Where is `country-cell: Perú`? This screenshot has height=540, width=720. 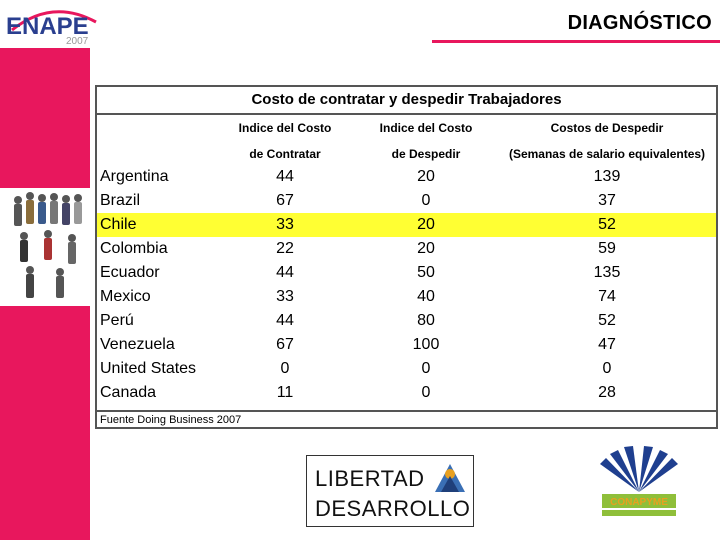 country-cell: Perú is located at coordinates (117, 320).